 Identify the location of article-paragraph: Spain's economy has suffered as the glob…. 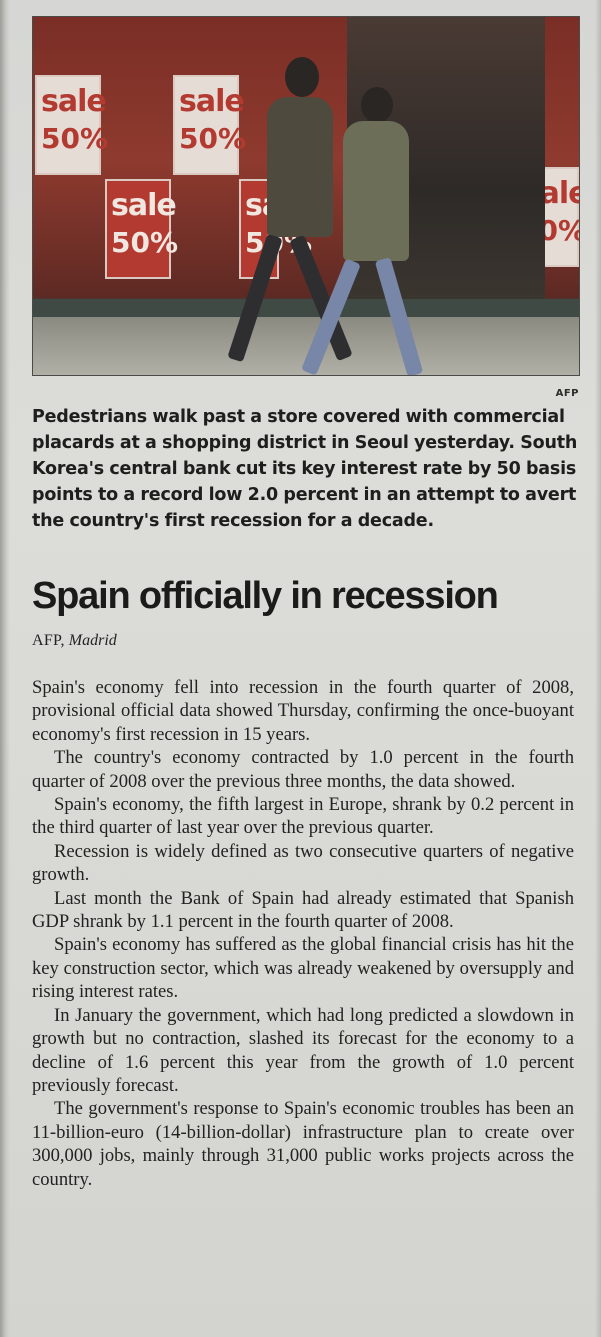
(303, 968).